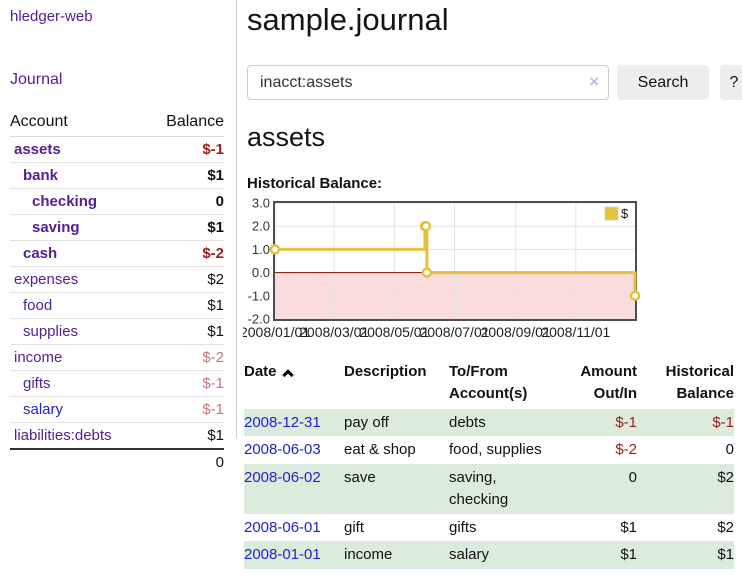 This screenshot has width=742, height=582. What do you see at coordinates (78, 253) in the screenshot?
I see `account-name-cell: cash` at bounding box center [78, 253].